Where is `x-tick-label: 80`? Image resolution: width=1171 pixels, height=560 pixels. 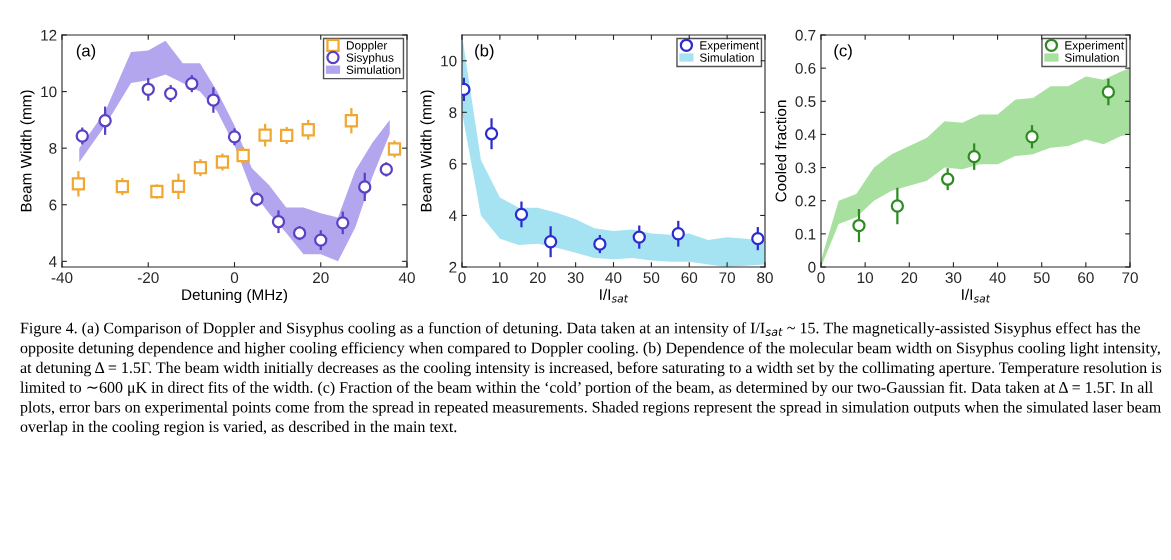 x-tick-label: 80 is located at coordinates (765, 278).